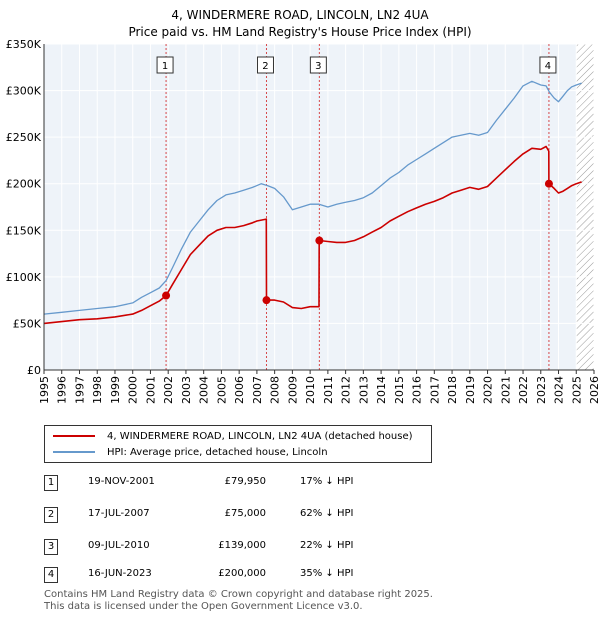 Image resolution: width=600 pixels, height=620 pixels. I want to click on x-tick-label: 2021, so click(505, 390).